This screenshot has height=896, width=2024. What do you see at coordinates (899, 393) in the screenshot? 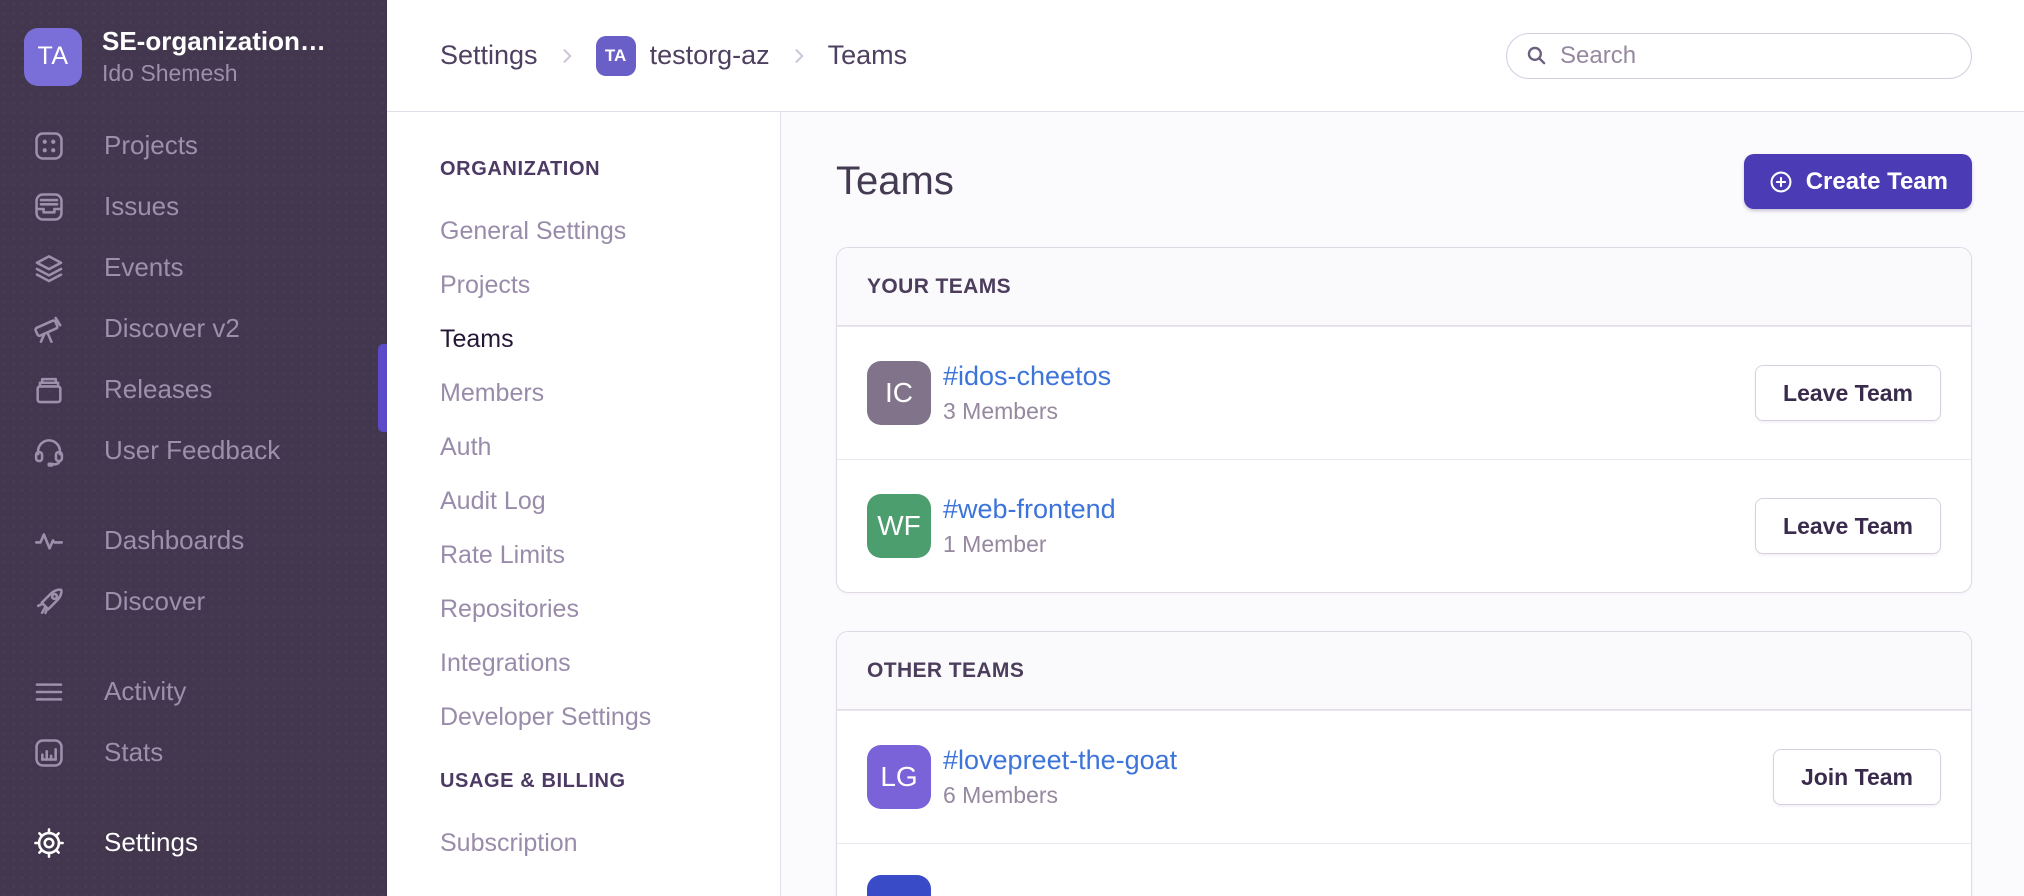
I see `team-avatar: IC` at bounding box center [899, 393].